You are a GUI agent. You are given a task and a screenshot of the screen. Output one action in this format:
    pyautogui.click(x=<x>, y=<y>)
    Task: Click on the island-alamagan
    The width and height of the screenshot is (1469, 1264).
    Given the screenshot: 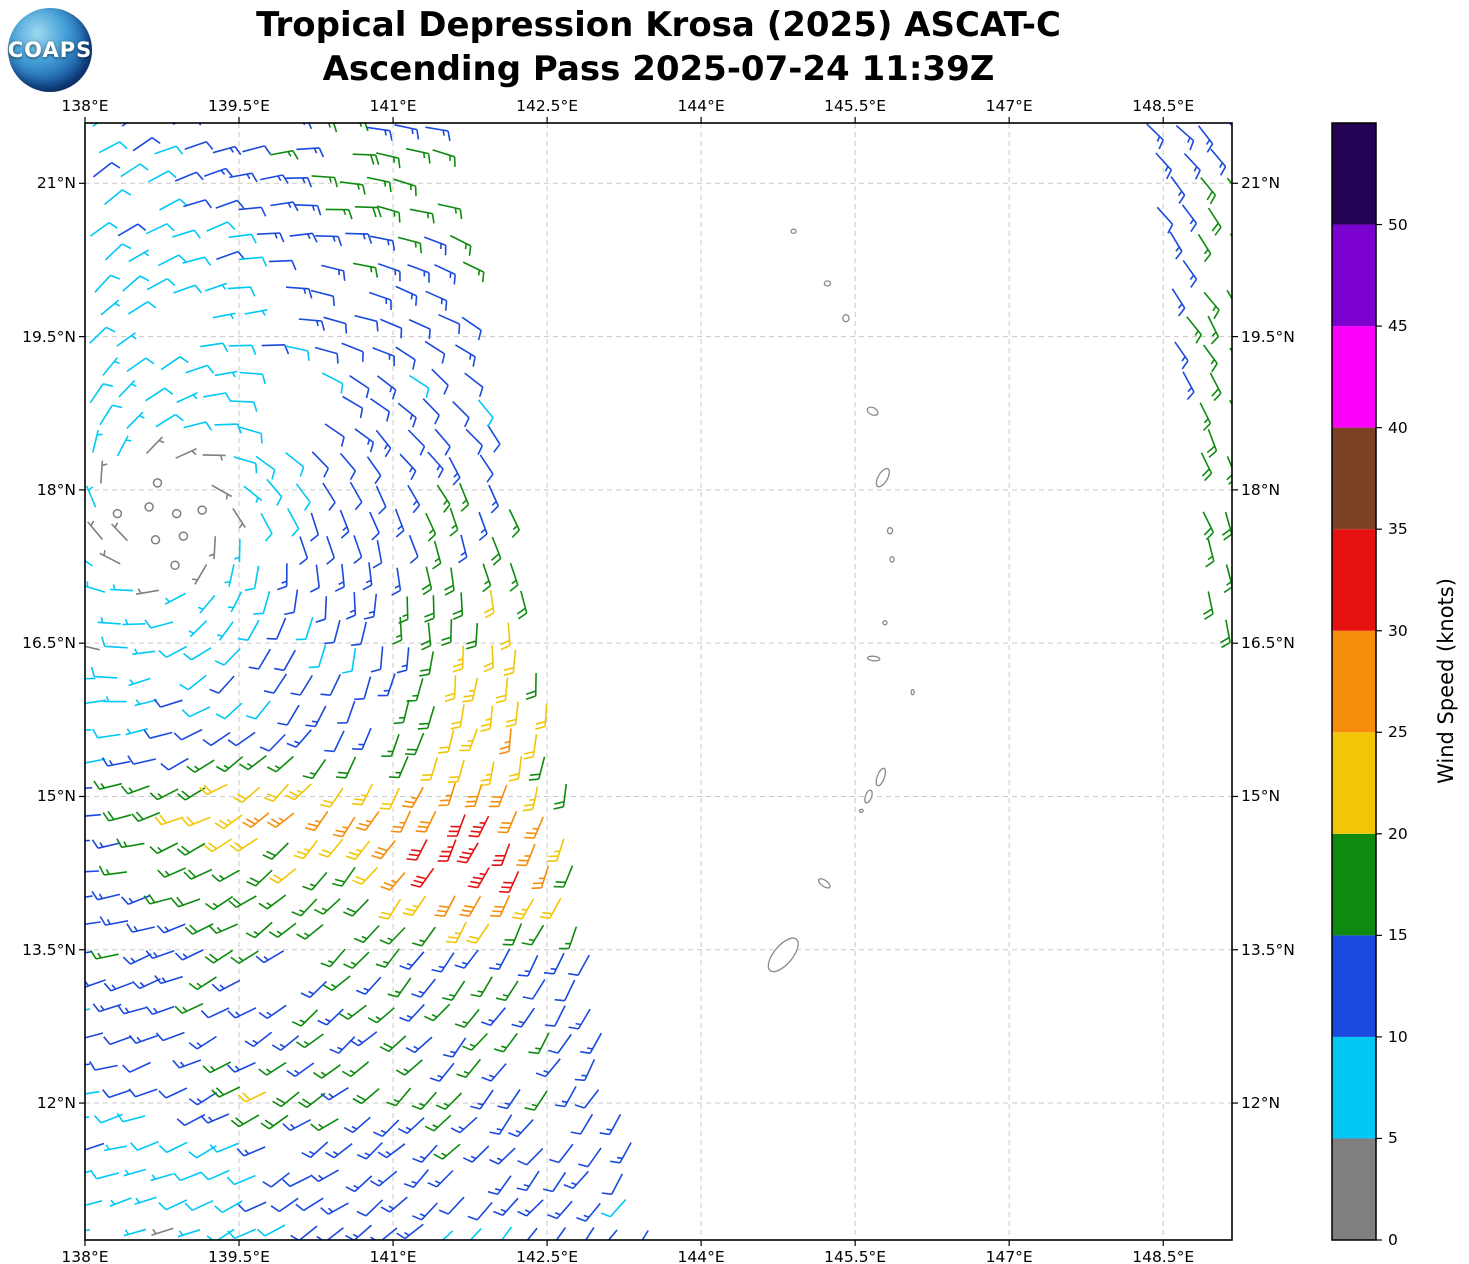 What is the action you would take?
    pyautogui.click(x=890, y=531)
    